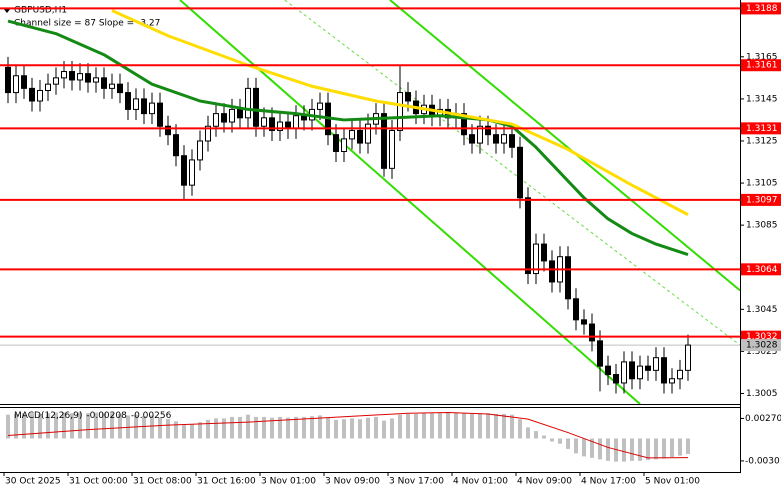  What do you see at coordinates (348, 435) in the screenshot?
I see `macd-signal` at bounding box center [348, 435].